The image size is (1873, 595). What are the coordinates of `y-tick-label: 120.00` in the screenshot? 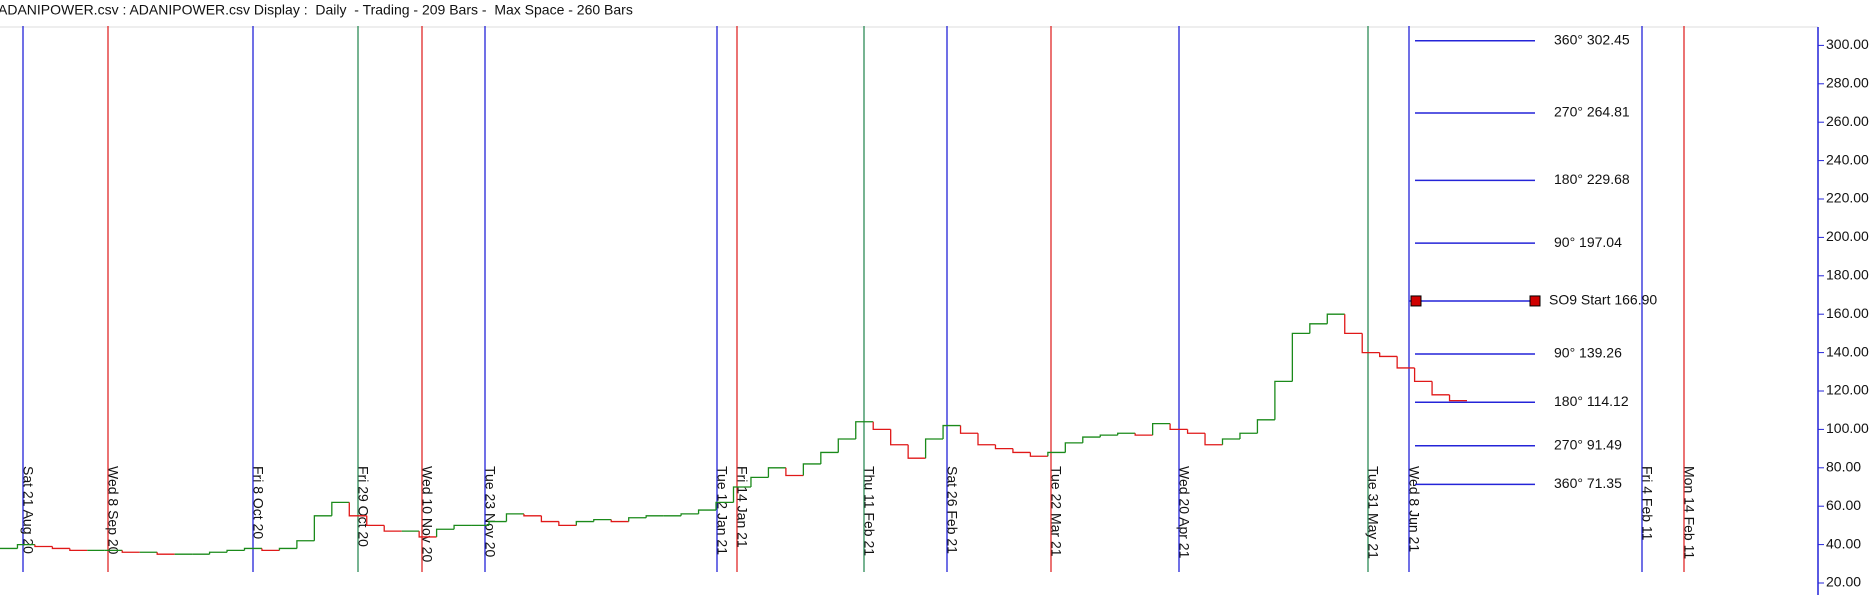 It's located at (1847, 390).